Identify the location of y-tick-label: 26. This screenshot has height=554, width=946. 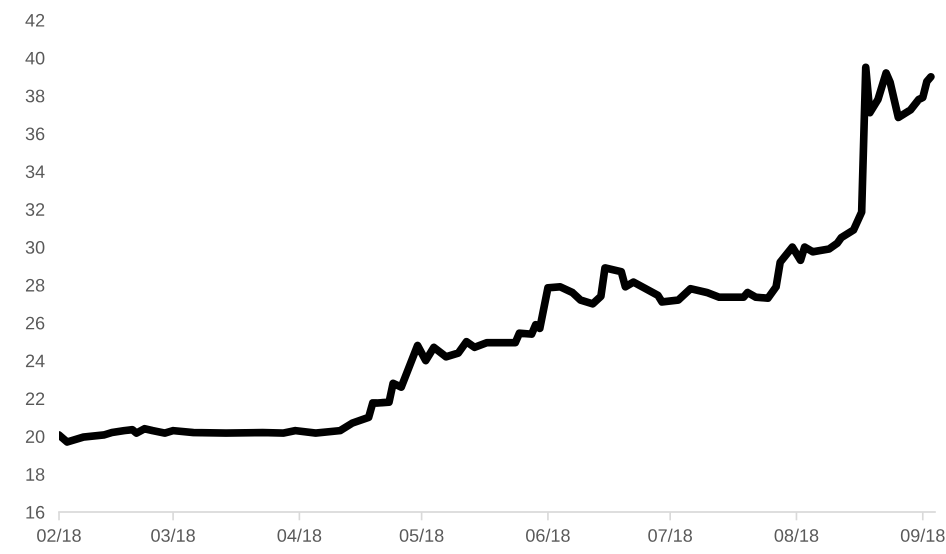
(35, 323).